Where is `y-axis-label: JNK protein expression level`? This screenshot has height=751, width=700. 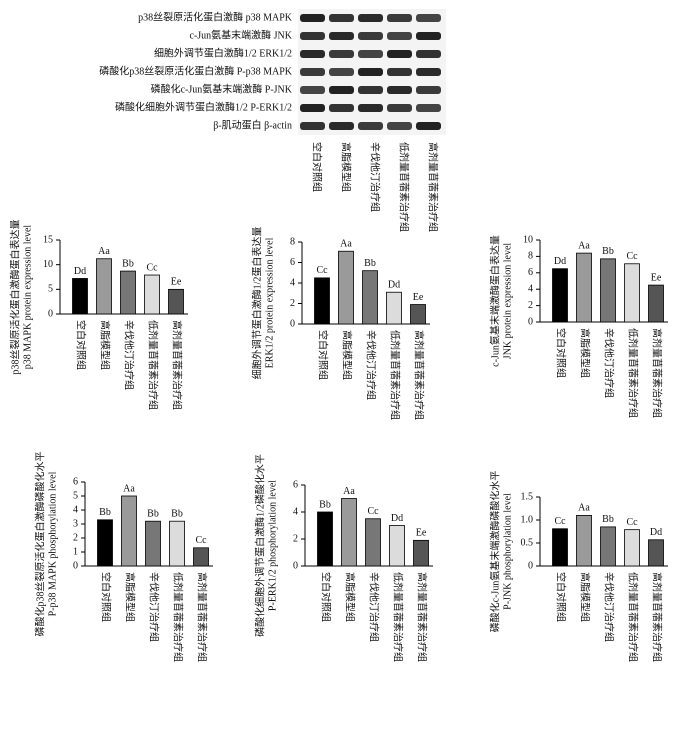
y-axis-label: JNK protein expression level is located at coordinates (507, 301).